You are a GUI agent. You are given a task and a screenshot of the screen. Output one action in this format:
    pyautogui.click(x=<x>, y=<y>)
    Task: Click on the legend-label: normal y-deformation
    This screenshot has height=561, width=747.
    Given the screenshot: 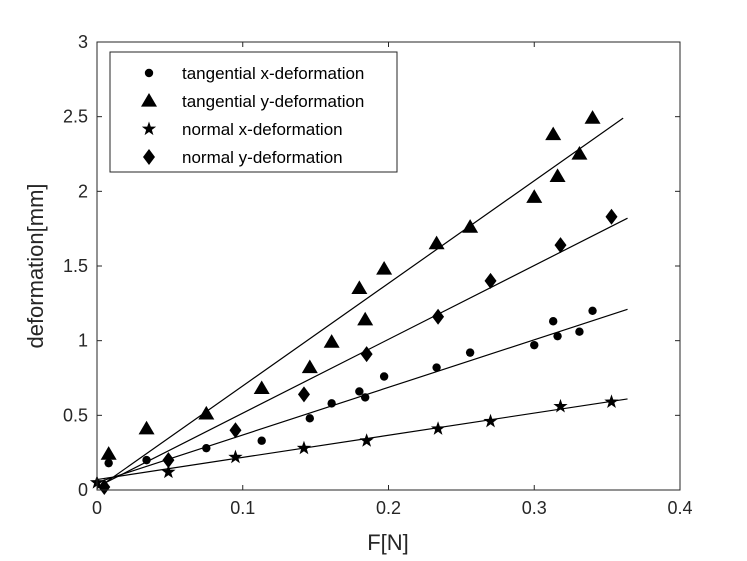 What is the action you would take?
    pyautogui.click(x=262, y=157)
    